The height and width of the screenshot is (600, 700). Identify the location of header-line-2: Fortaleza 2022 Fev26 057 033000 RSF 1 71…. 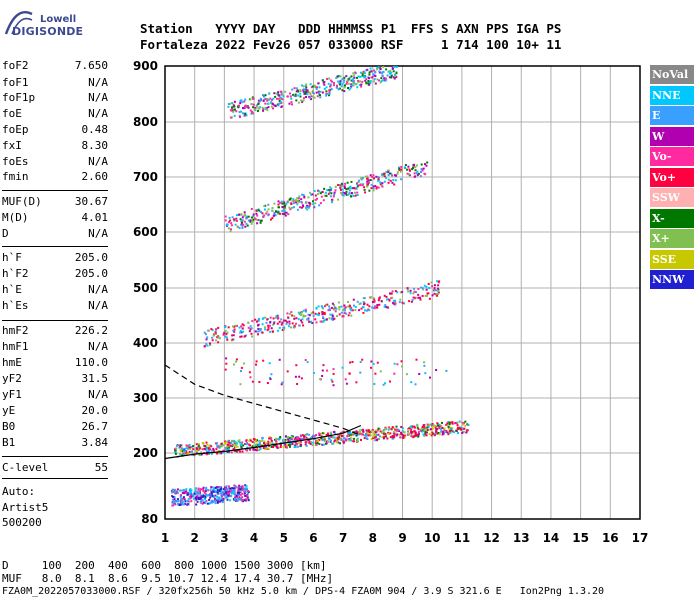
(351, 44).